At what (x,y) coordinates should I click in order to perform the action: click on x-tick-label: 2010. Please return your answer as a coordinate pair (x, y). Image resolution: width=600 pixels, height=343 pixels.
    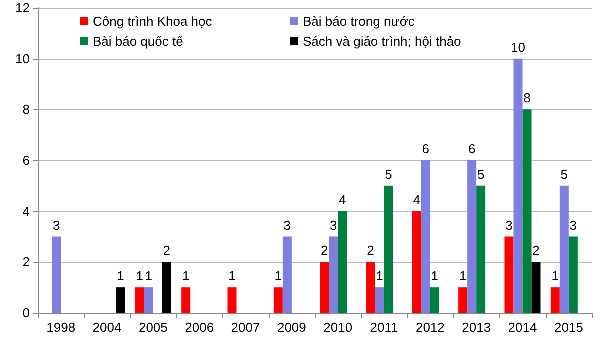
    Looking at the image, I should click on (338, 327).